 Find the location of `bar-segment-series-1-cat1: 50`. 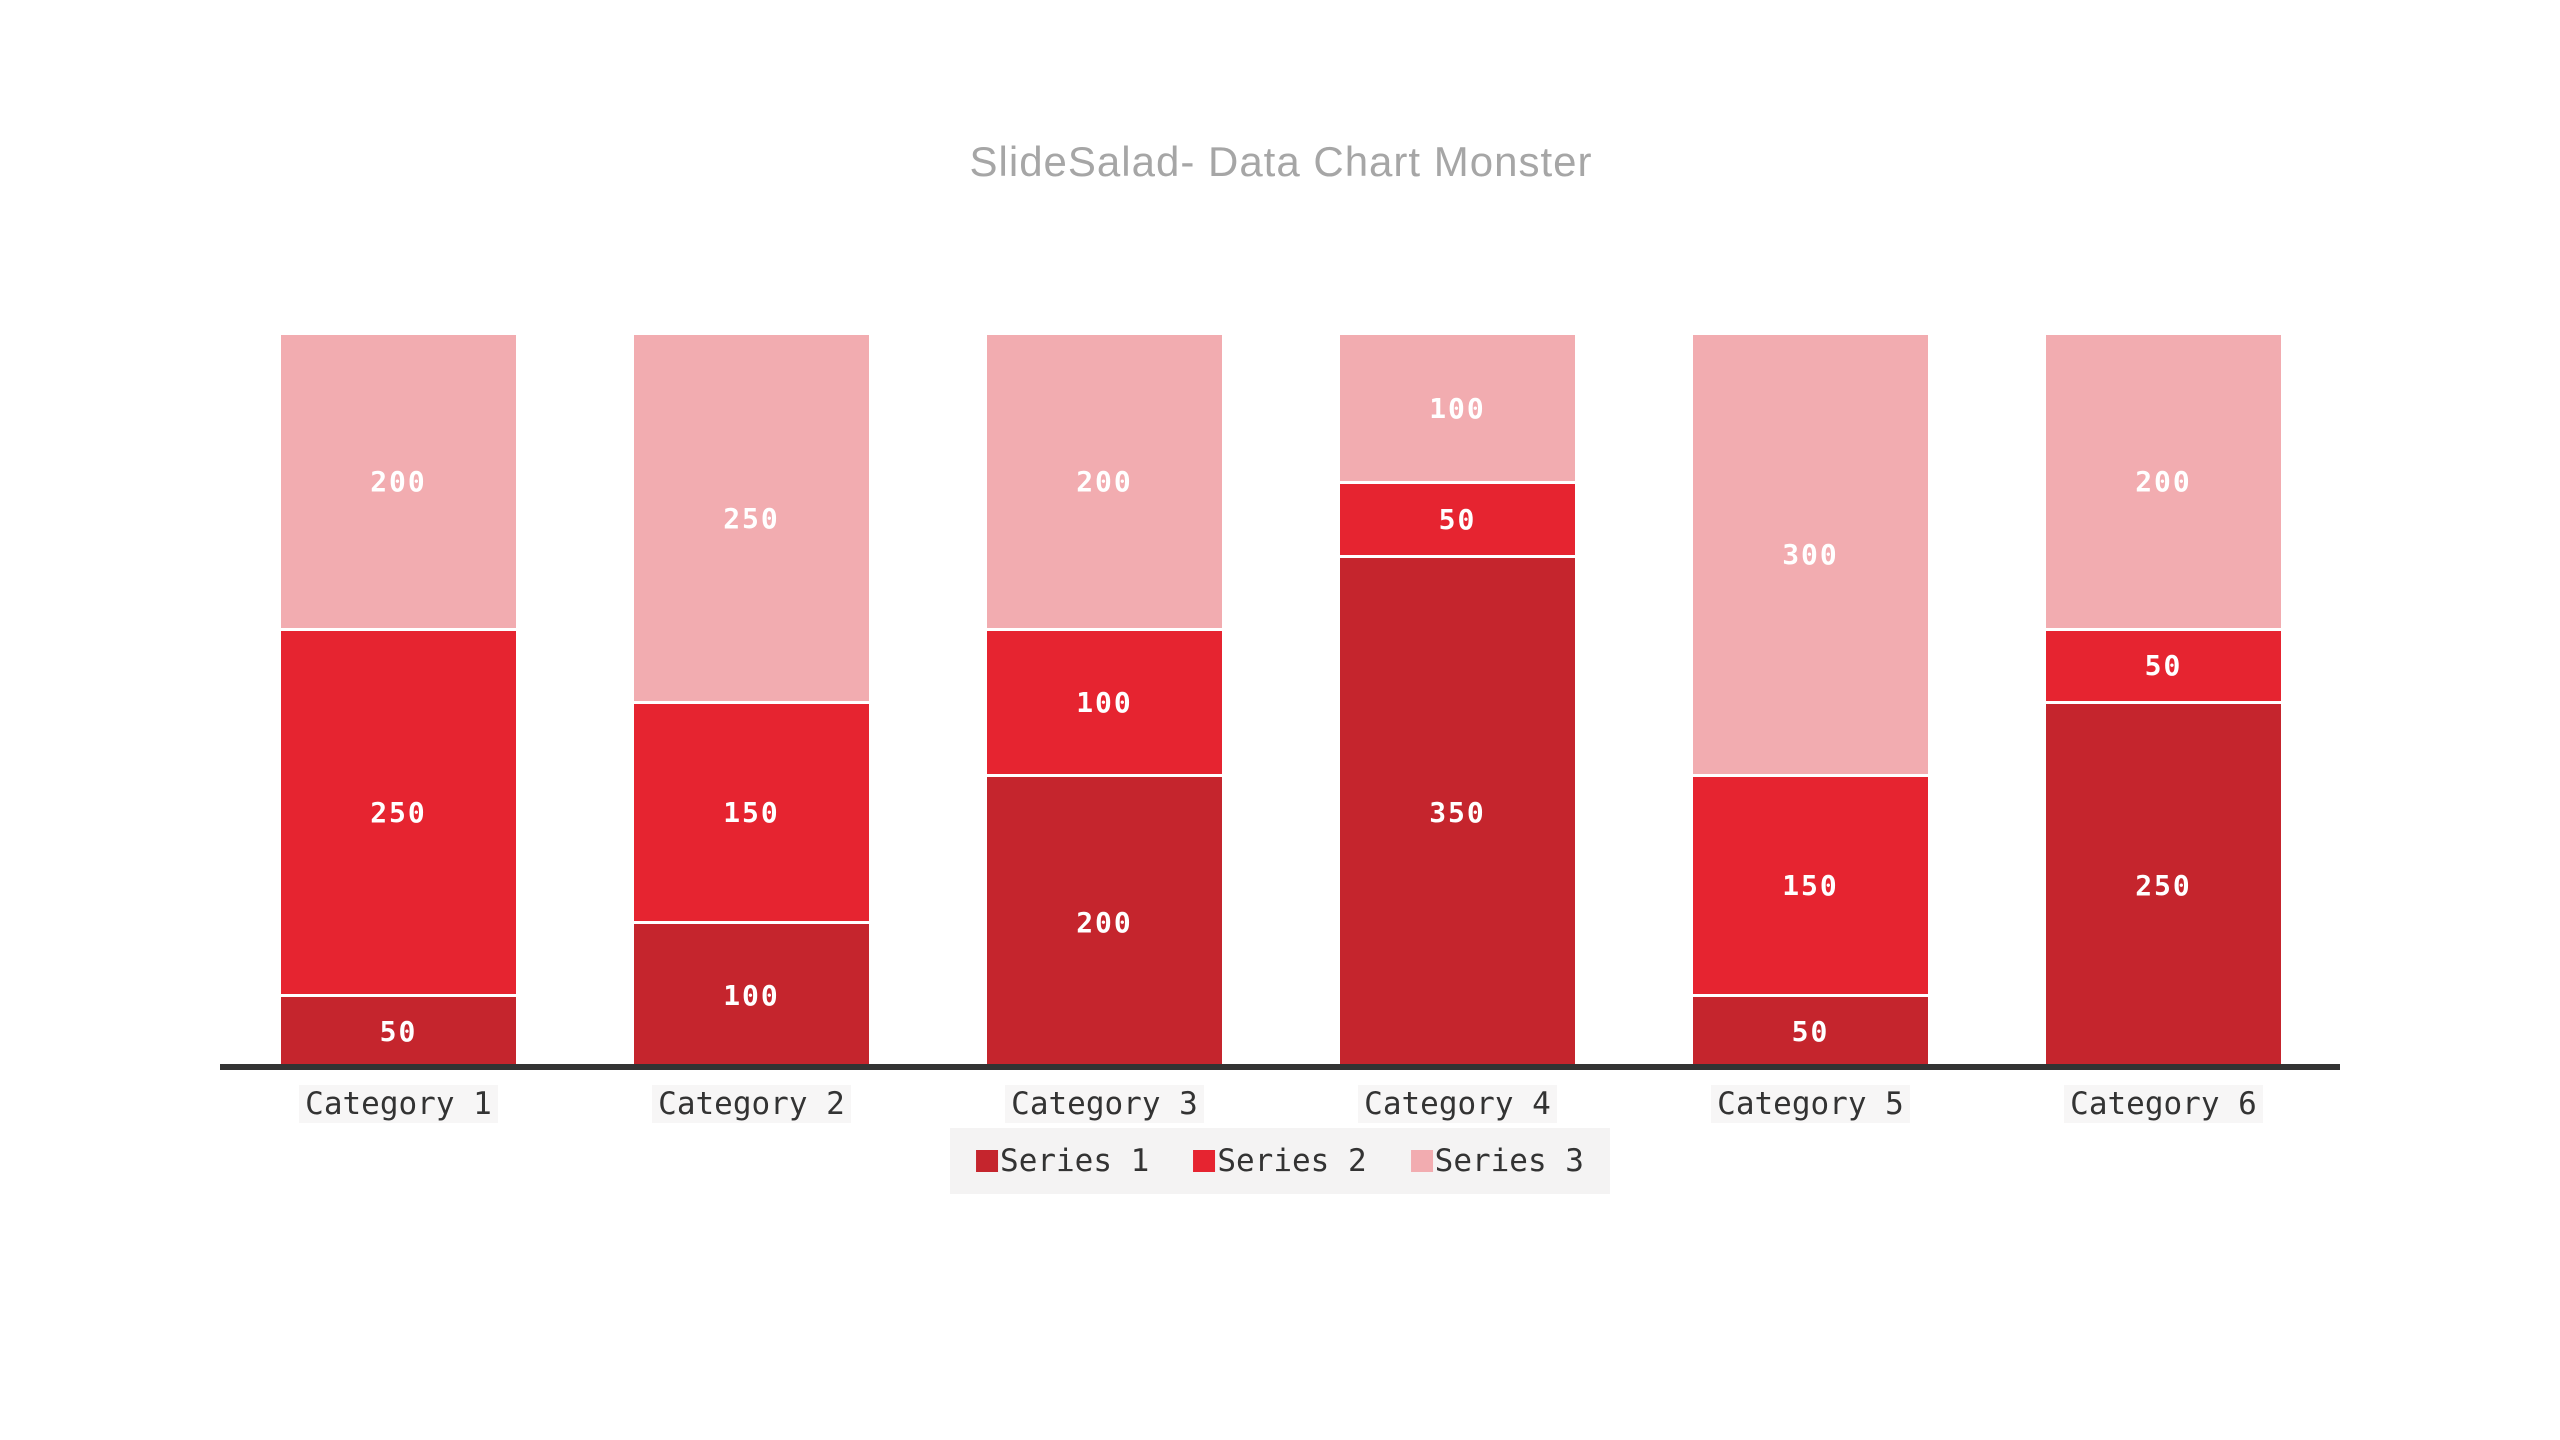

bar-segment-series-1-cat1: 50 is located at coordinates (398, 1030).